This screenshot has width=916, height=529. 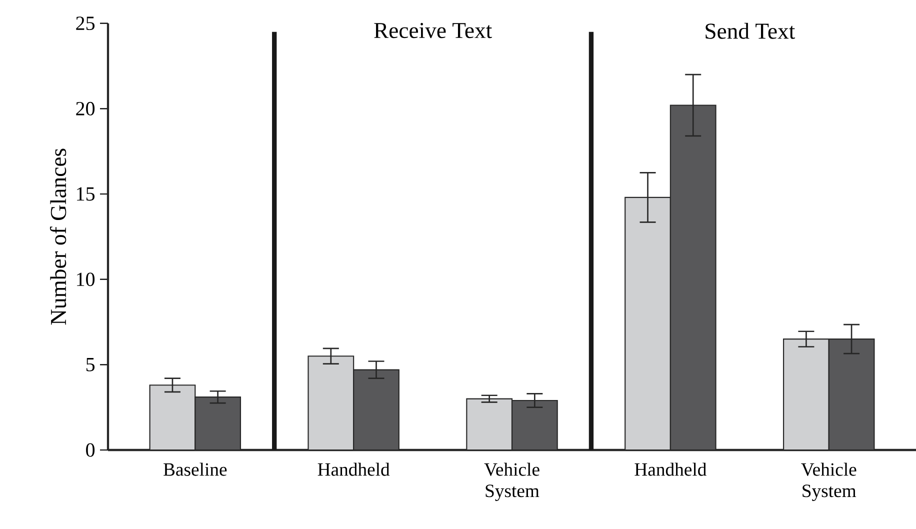 What do you see at coordinates (58, 236) in the screenshot?
I see `y-axis-title: Number of Glances` at bounding box center [58, 236].